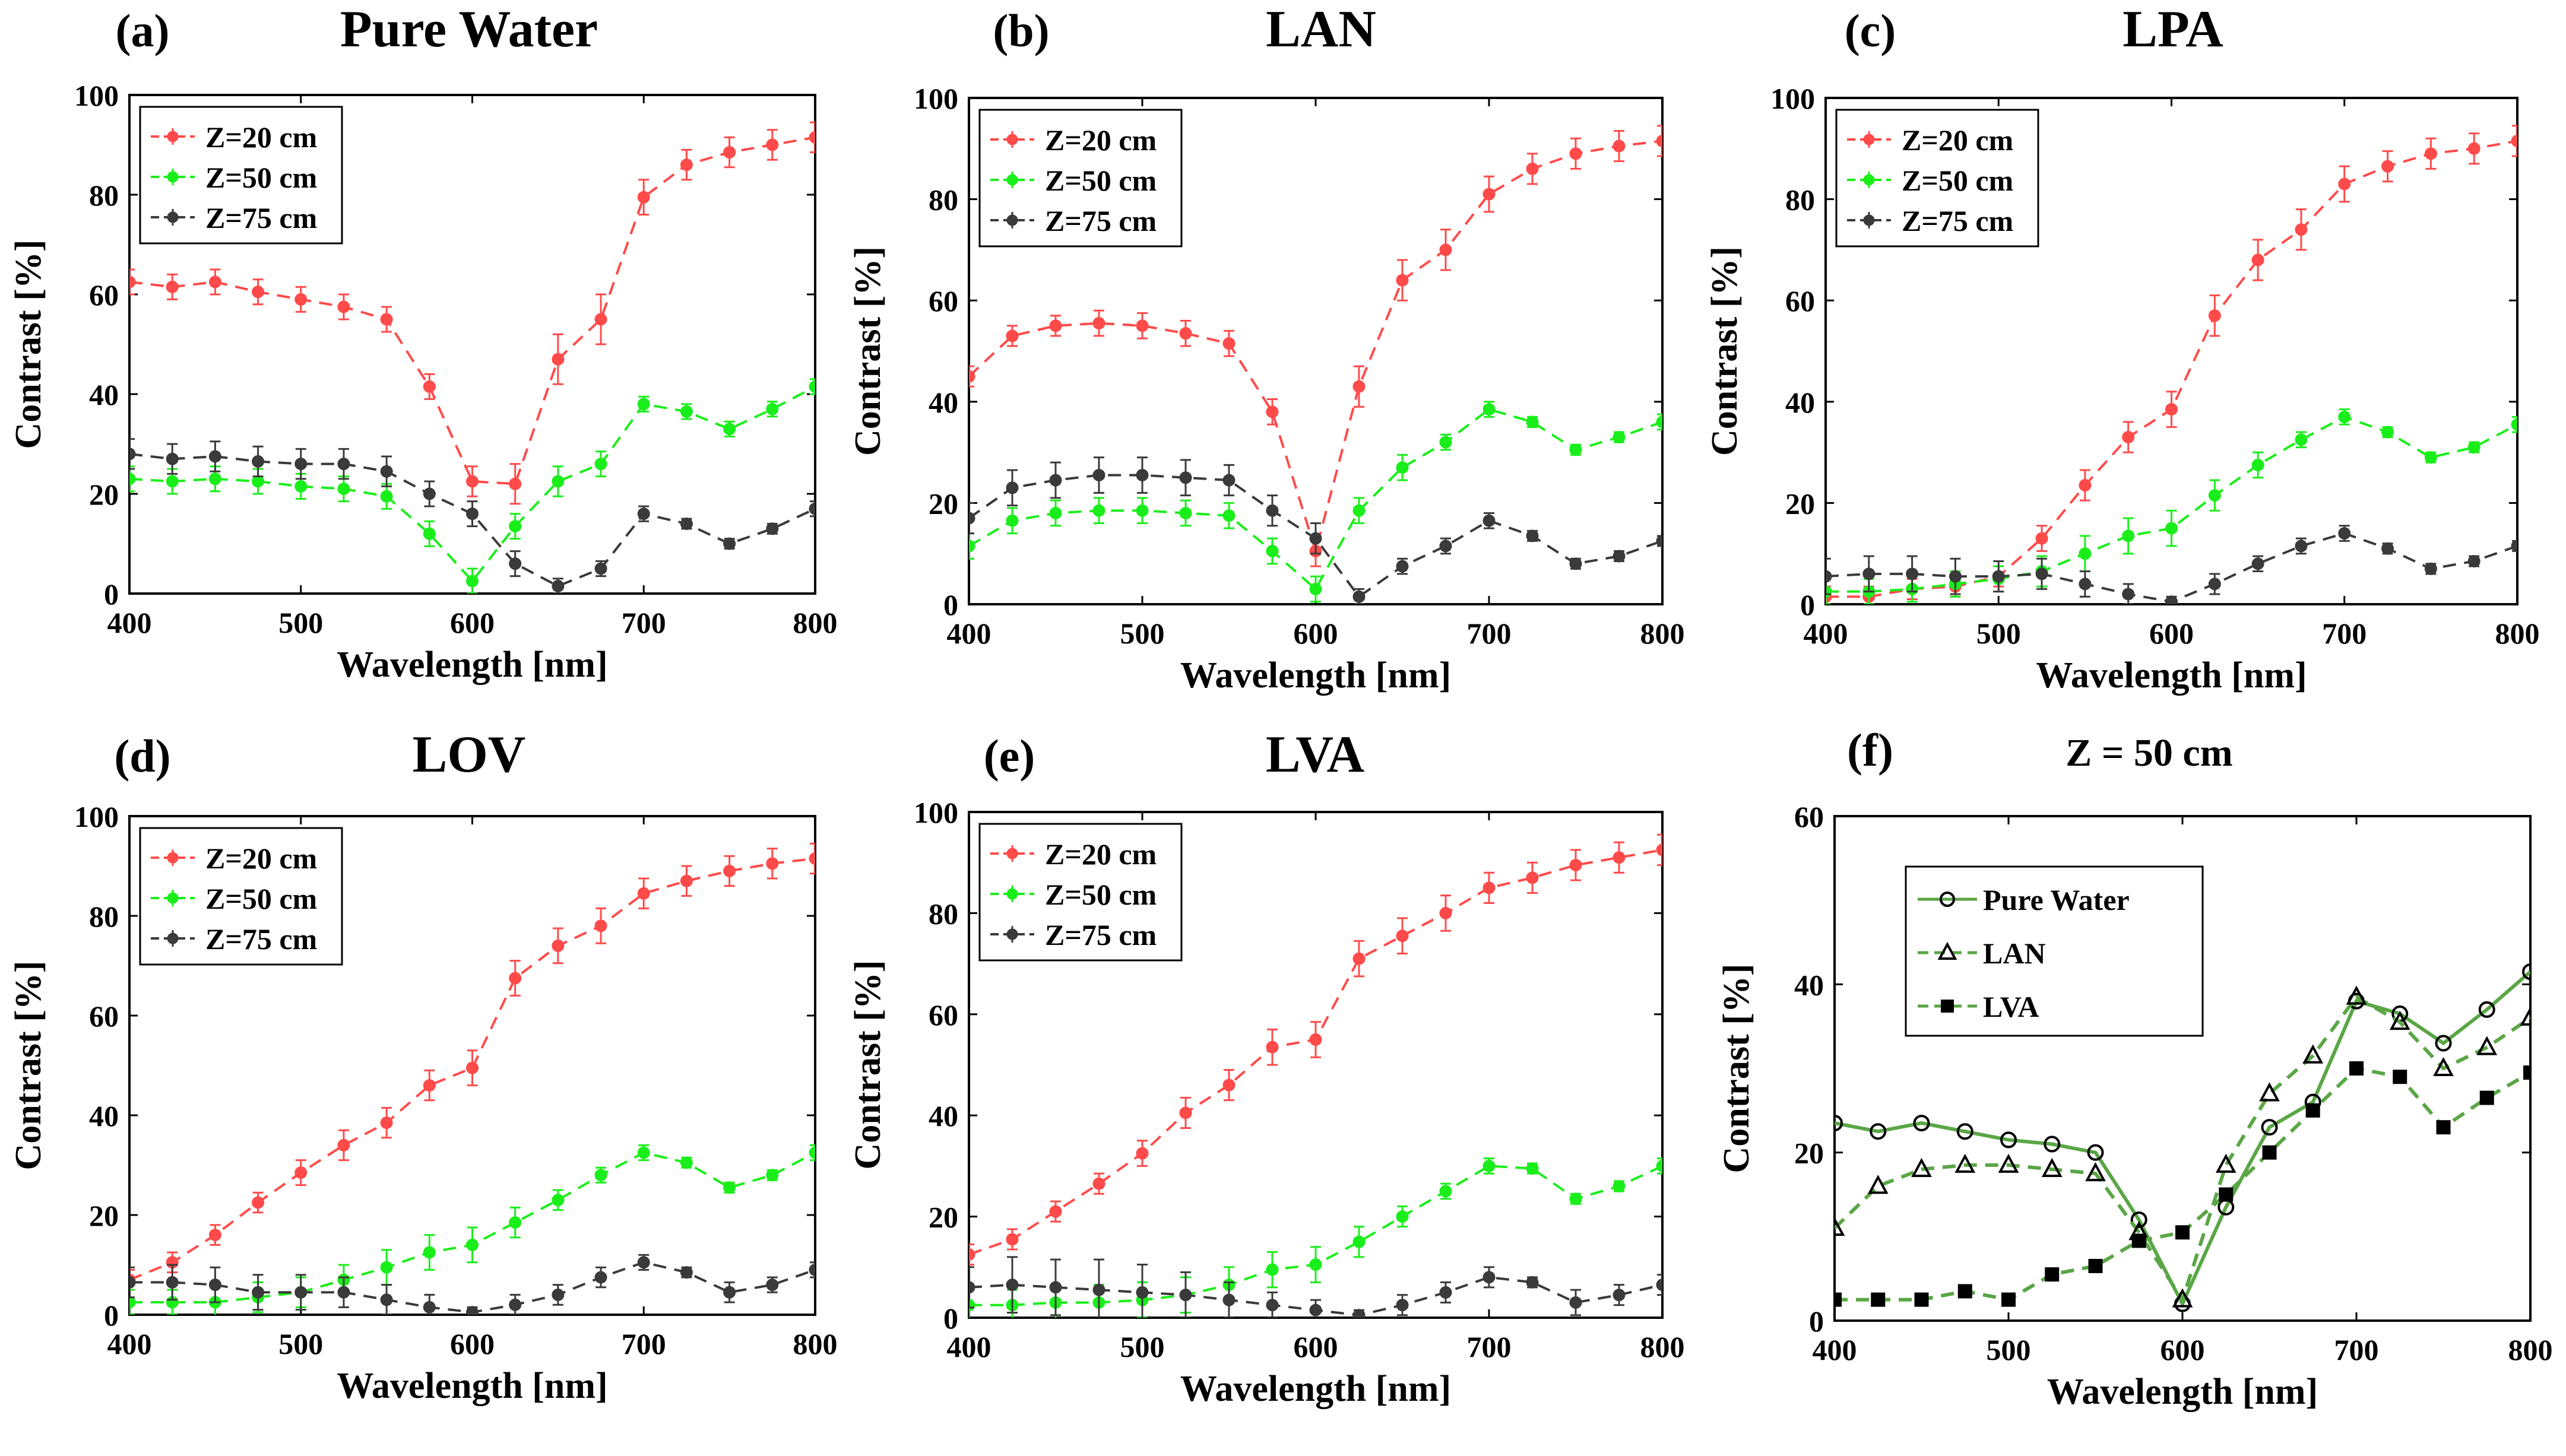 The height and width of the screenshot is (1456, 2566). Describe the element at coordinates (129, 1343) in the screenshot. I see `x-tick-label: 400` at that location.